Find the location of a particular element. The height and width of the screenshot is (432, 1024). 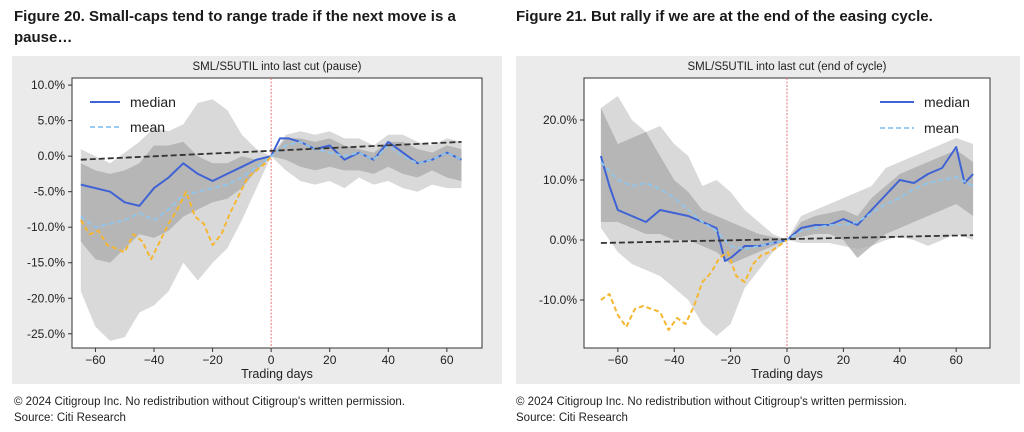

y-tick-label: -25.0% is located at coordinates (46, 334).